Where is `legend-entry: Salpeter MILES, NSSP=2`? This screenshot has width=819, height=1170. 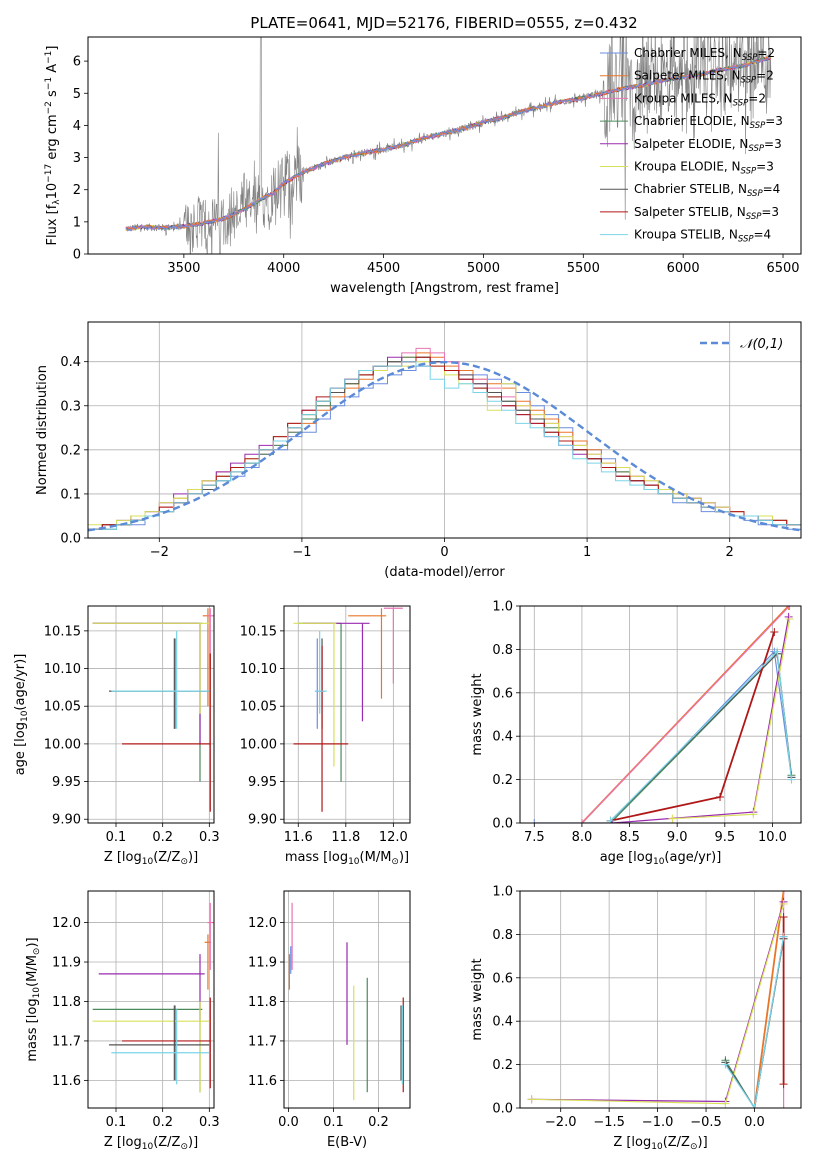
legend-entry: Salpeter MILES, NSSP=2 is located at coordinates (704, 77).